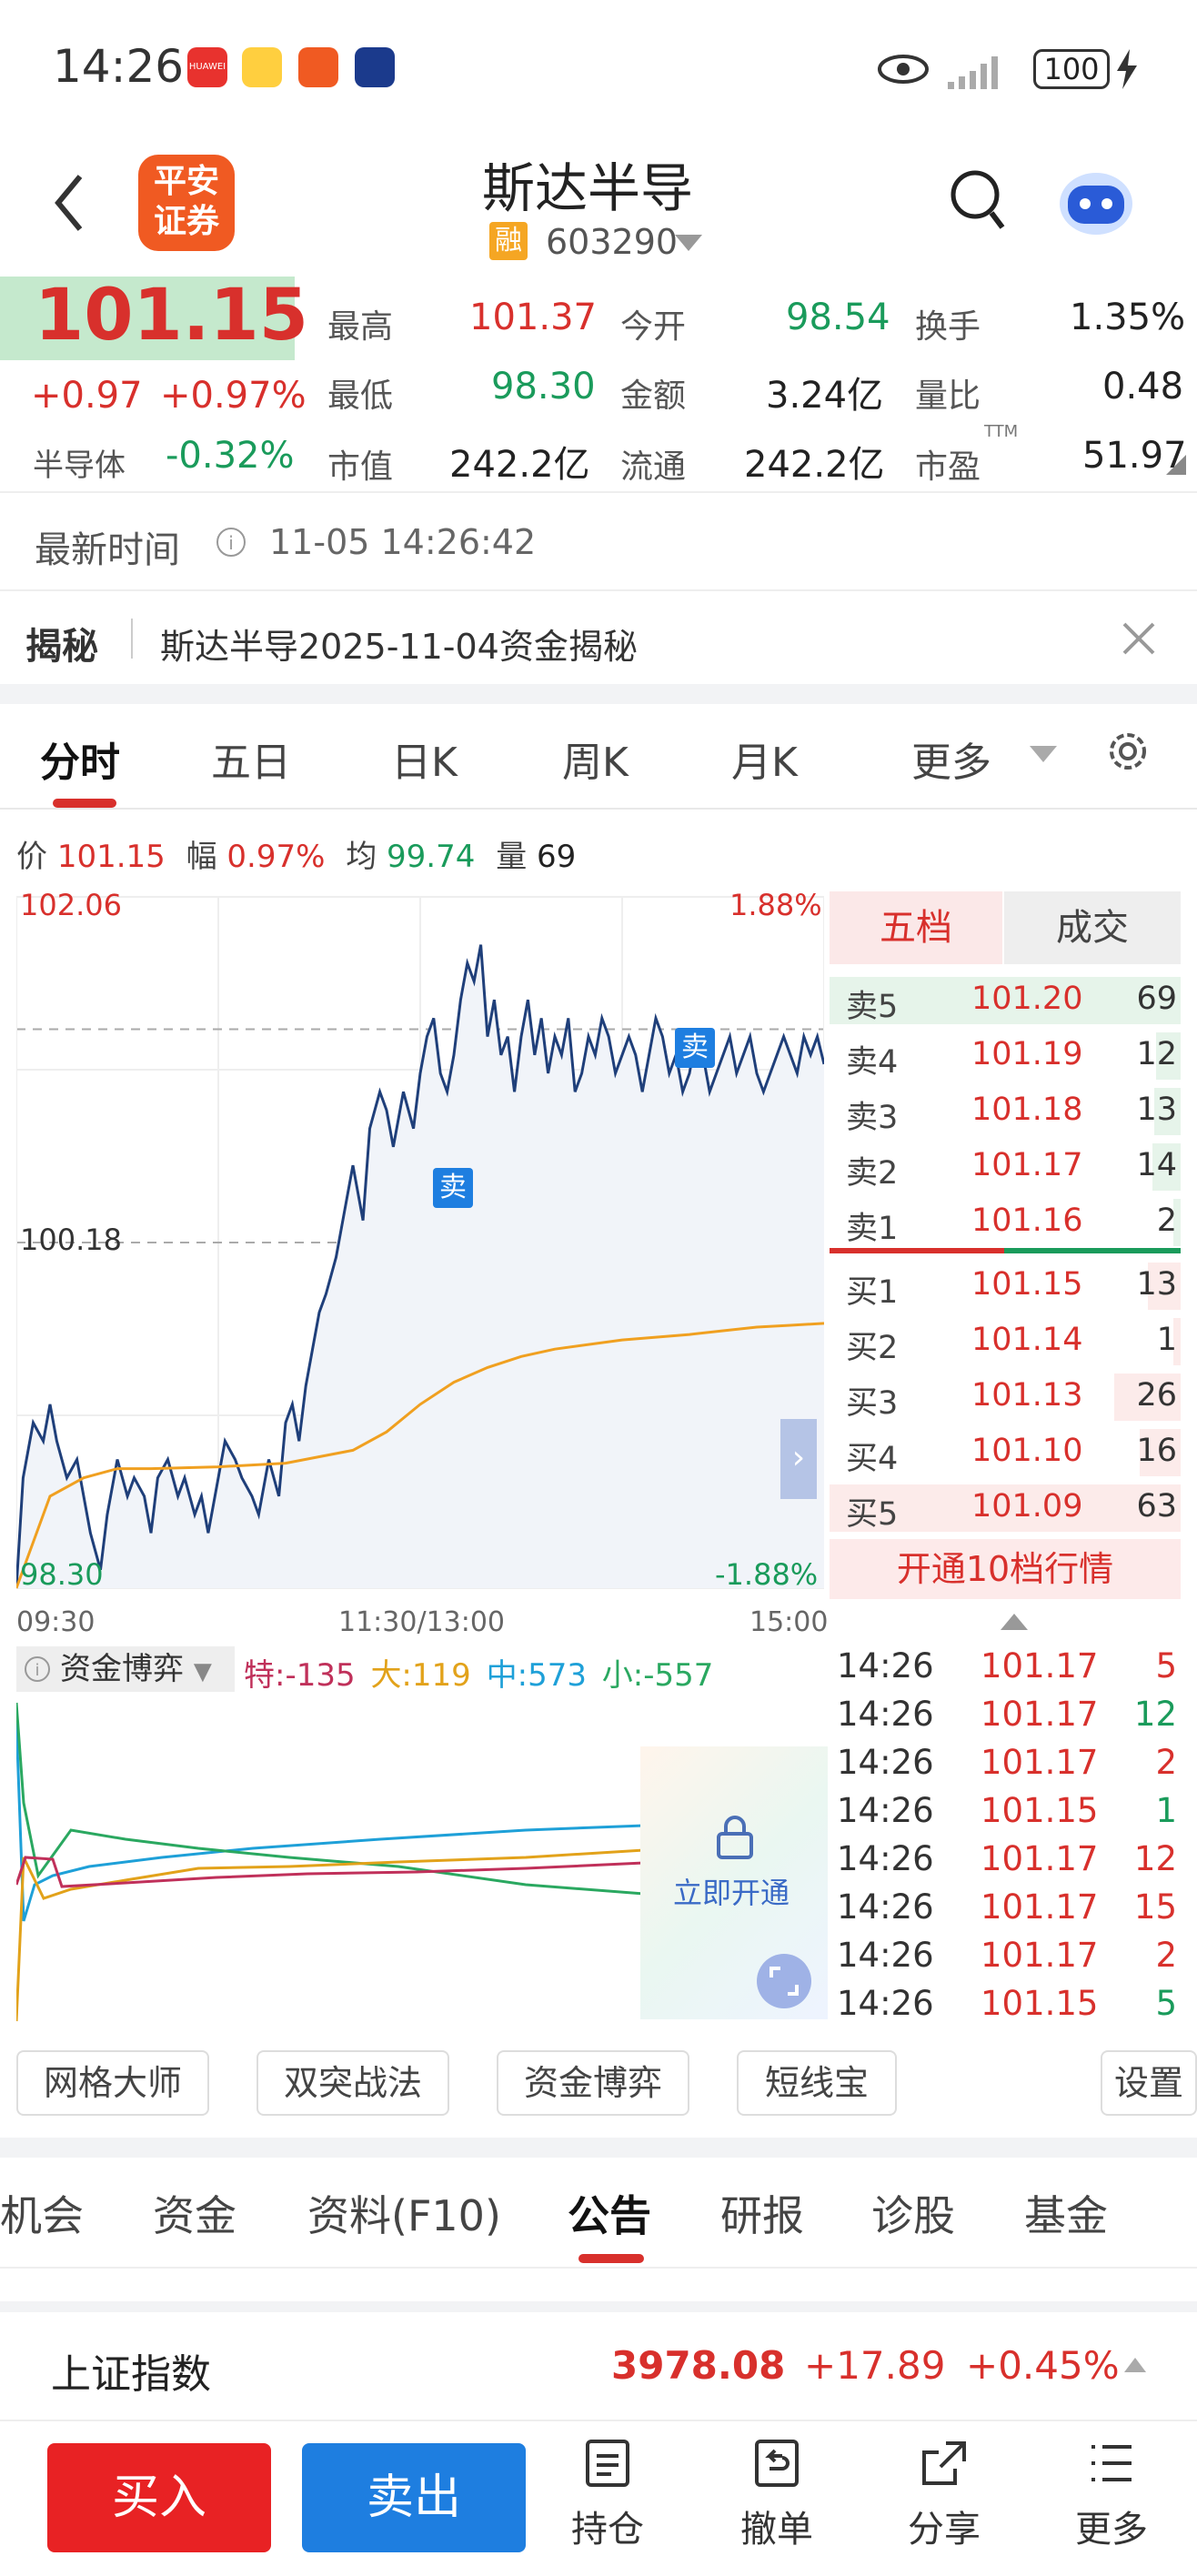 The width and height of the screenshot is (1197, 2576). What do you see at coordinates (233, 396) in the screenshot?
I see `price-change-pct: +0.97%` at bounding box center [233, 396].